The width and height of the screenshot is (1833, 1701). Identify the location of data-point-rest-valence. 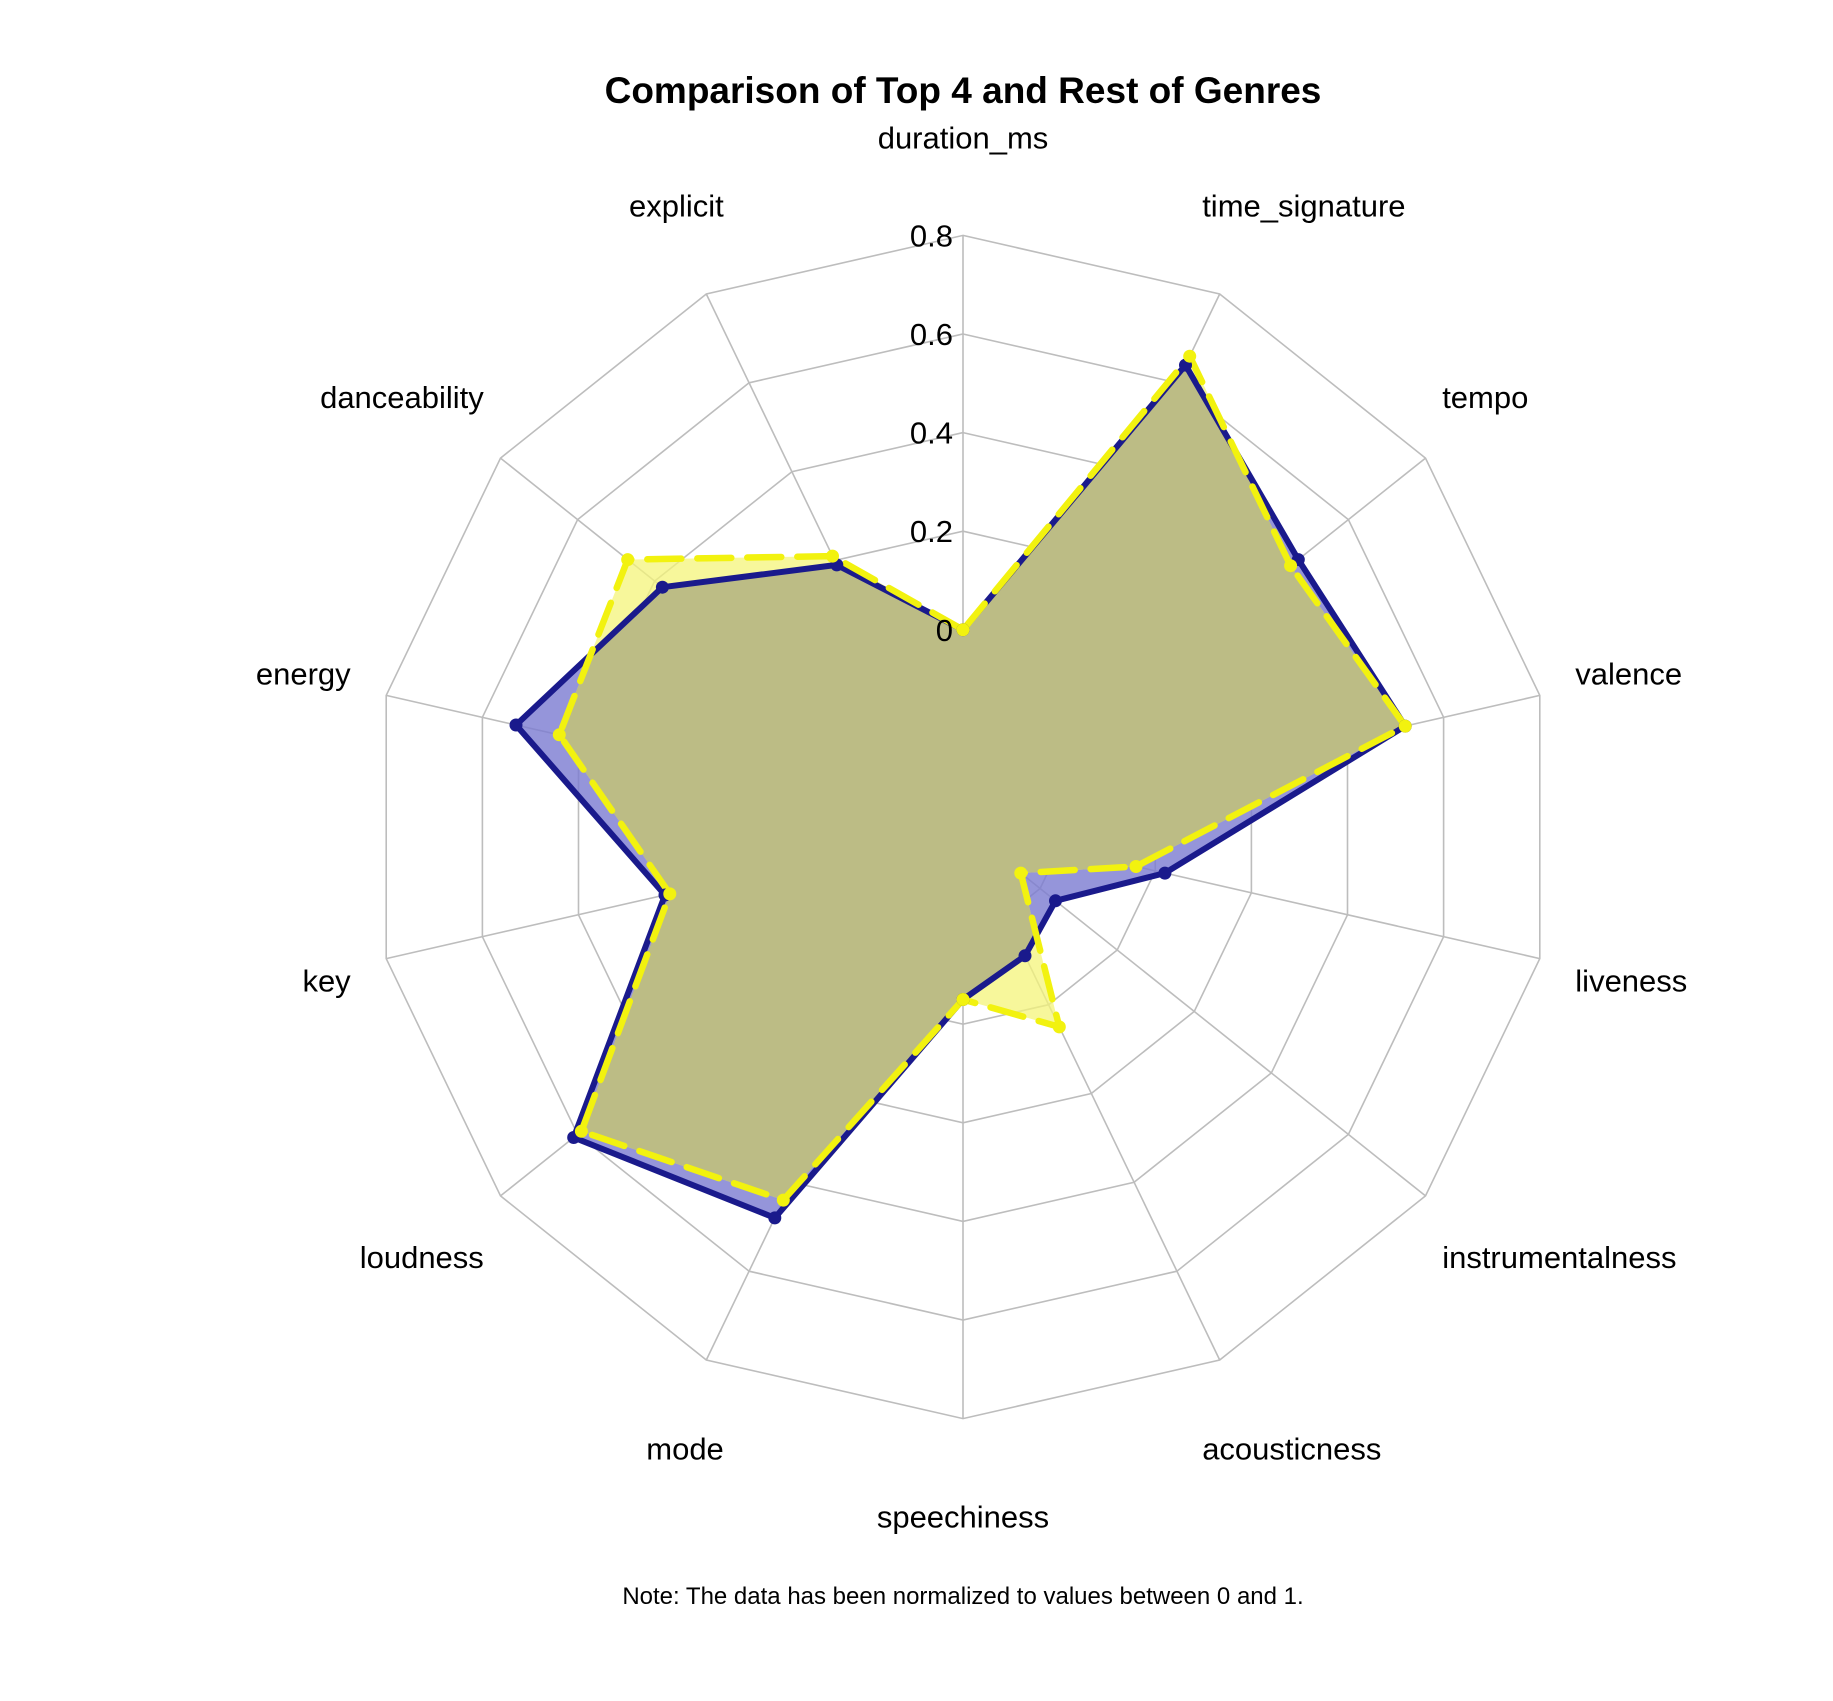
(1405, 726).